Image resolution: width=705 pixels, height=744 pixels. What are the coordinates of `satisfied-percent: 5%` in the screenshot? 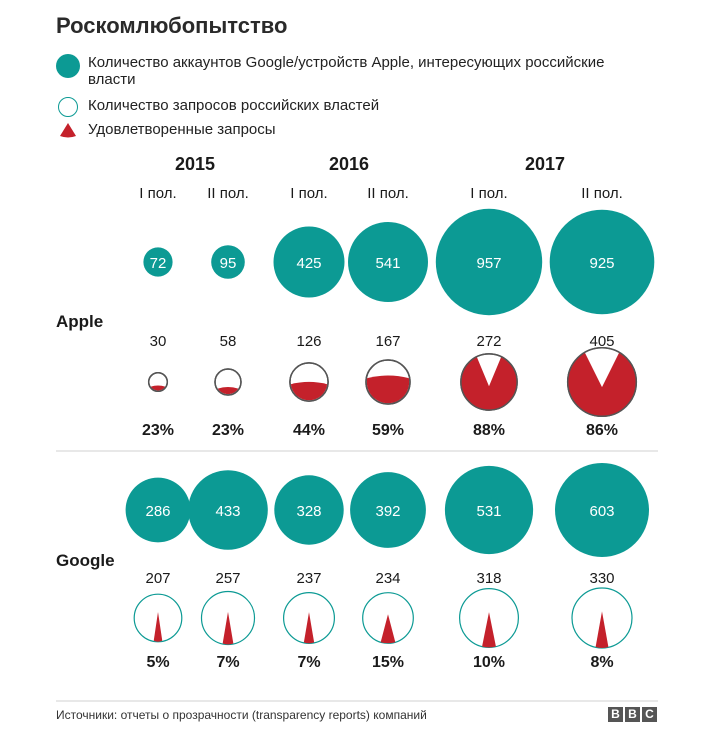 It's located at (157, 662).